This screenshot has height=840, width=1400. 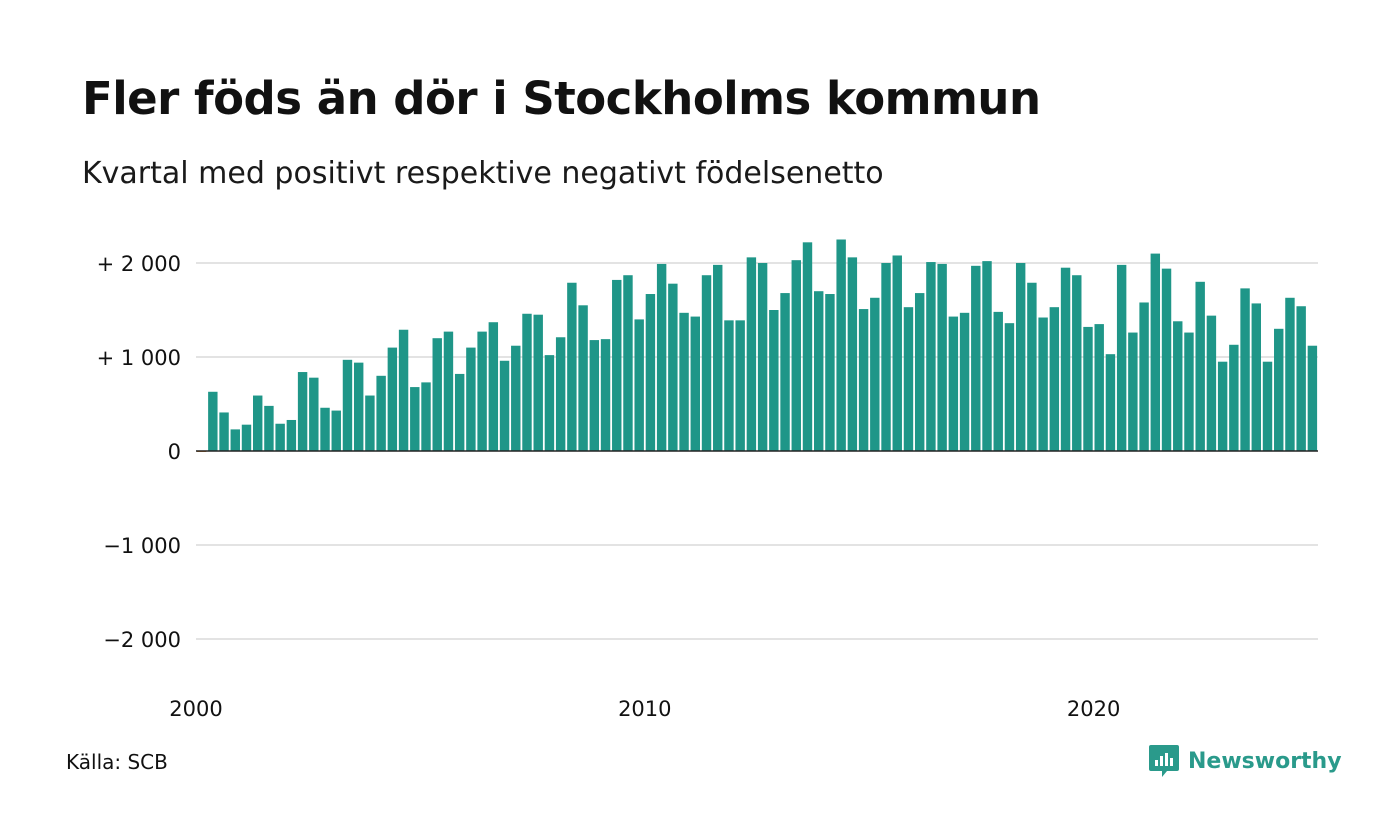 I want to click on source-note: Källa: SCB, so click(x=117, y=762).